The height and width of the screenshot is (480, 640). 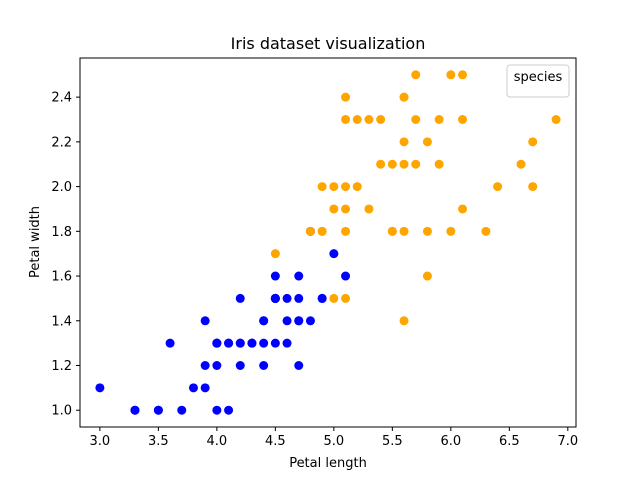 What do you see at coordinates (61, 277) in the screenshot?
I see `y-tick-label: 1.6` at bounding box center [61, 277].